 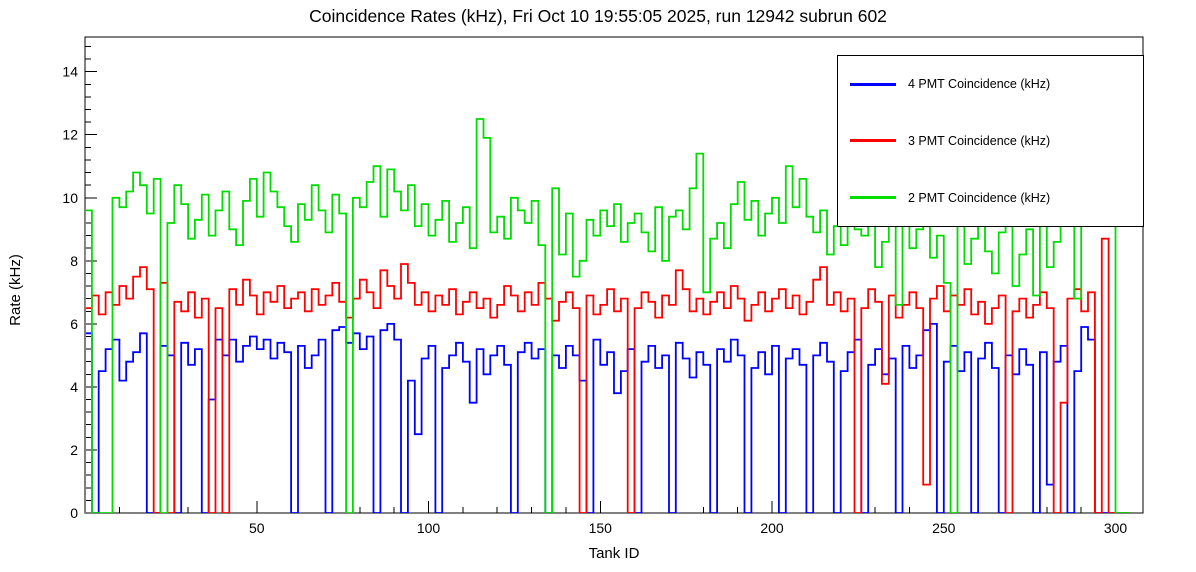 I want to click on legend-label-3pmt: 3 PMT Coincidence (kHz), so click(x=979, y=140).